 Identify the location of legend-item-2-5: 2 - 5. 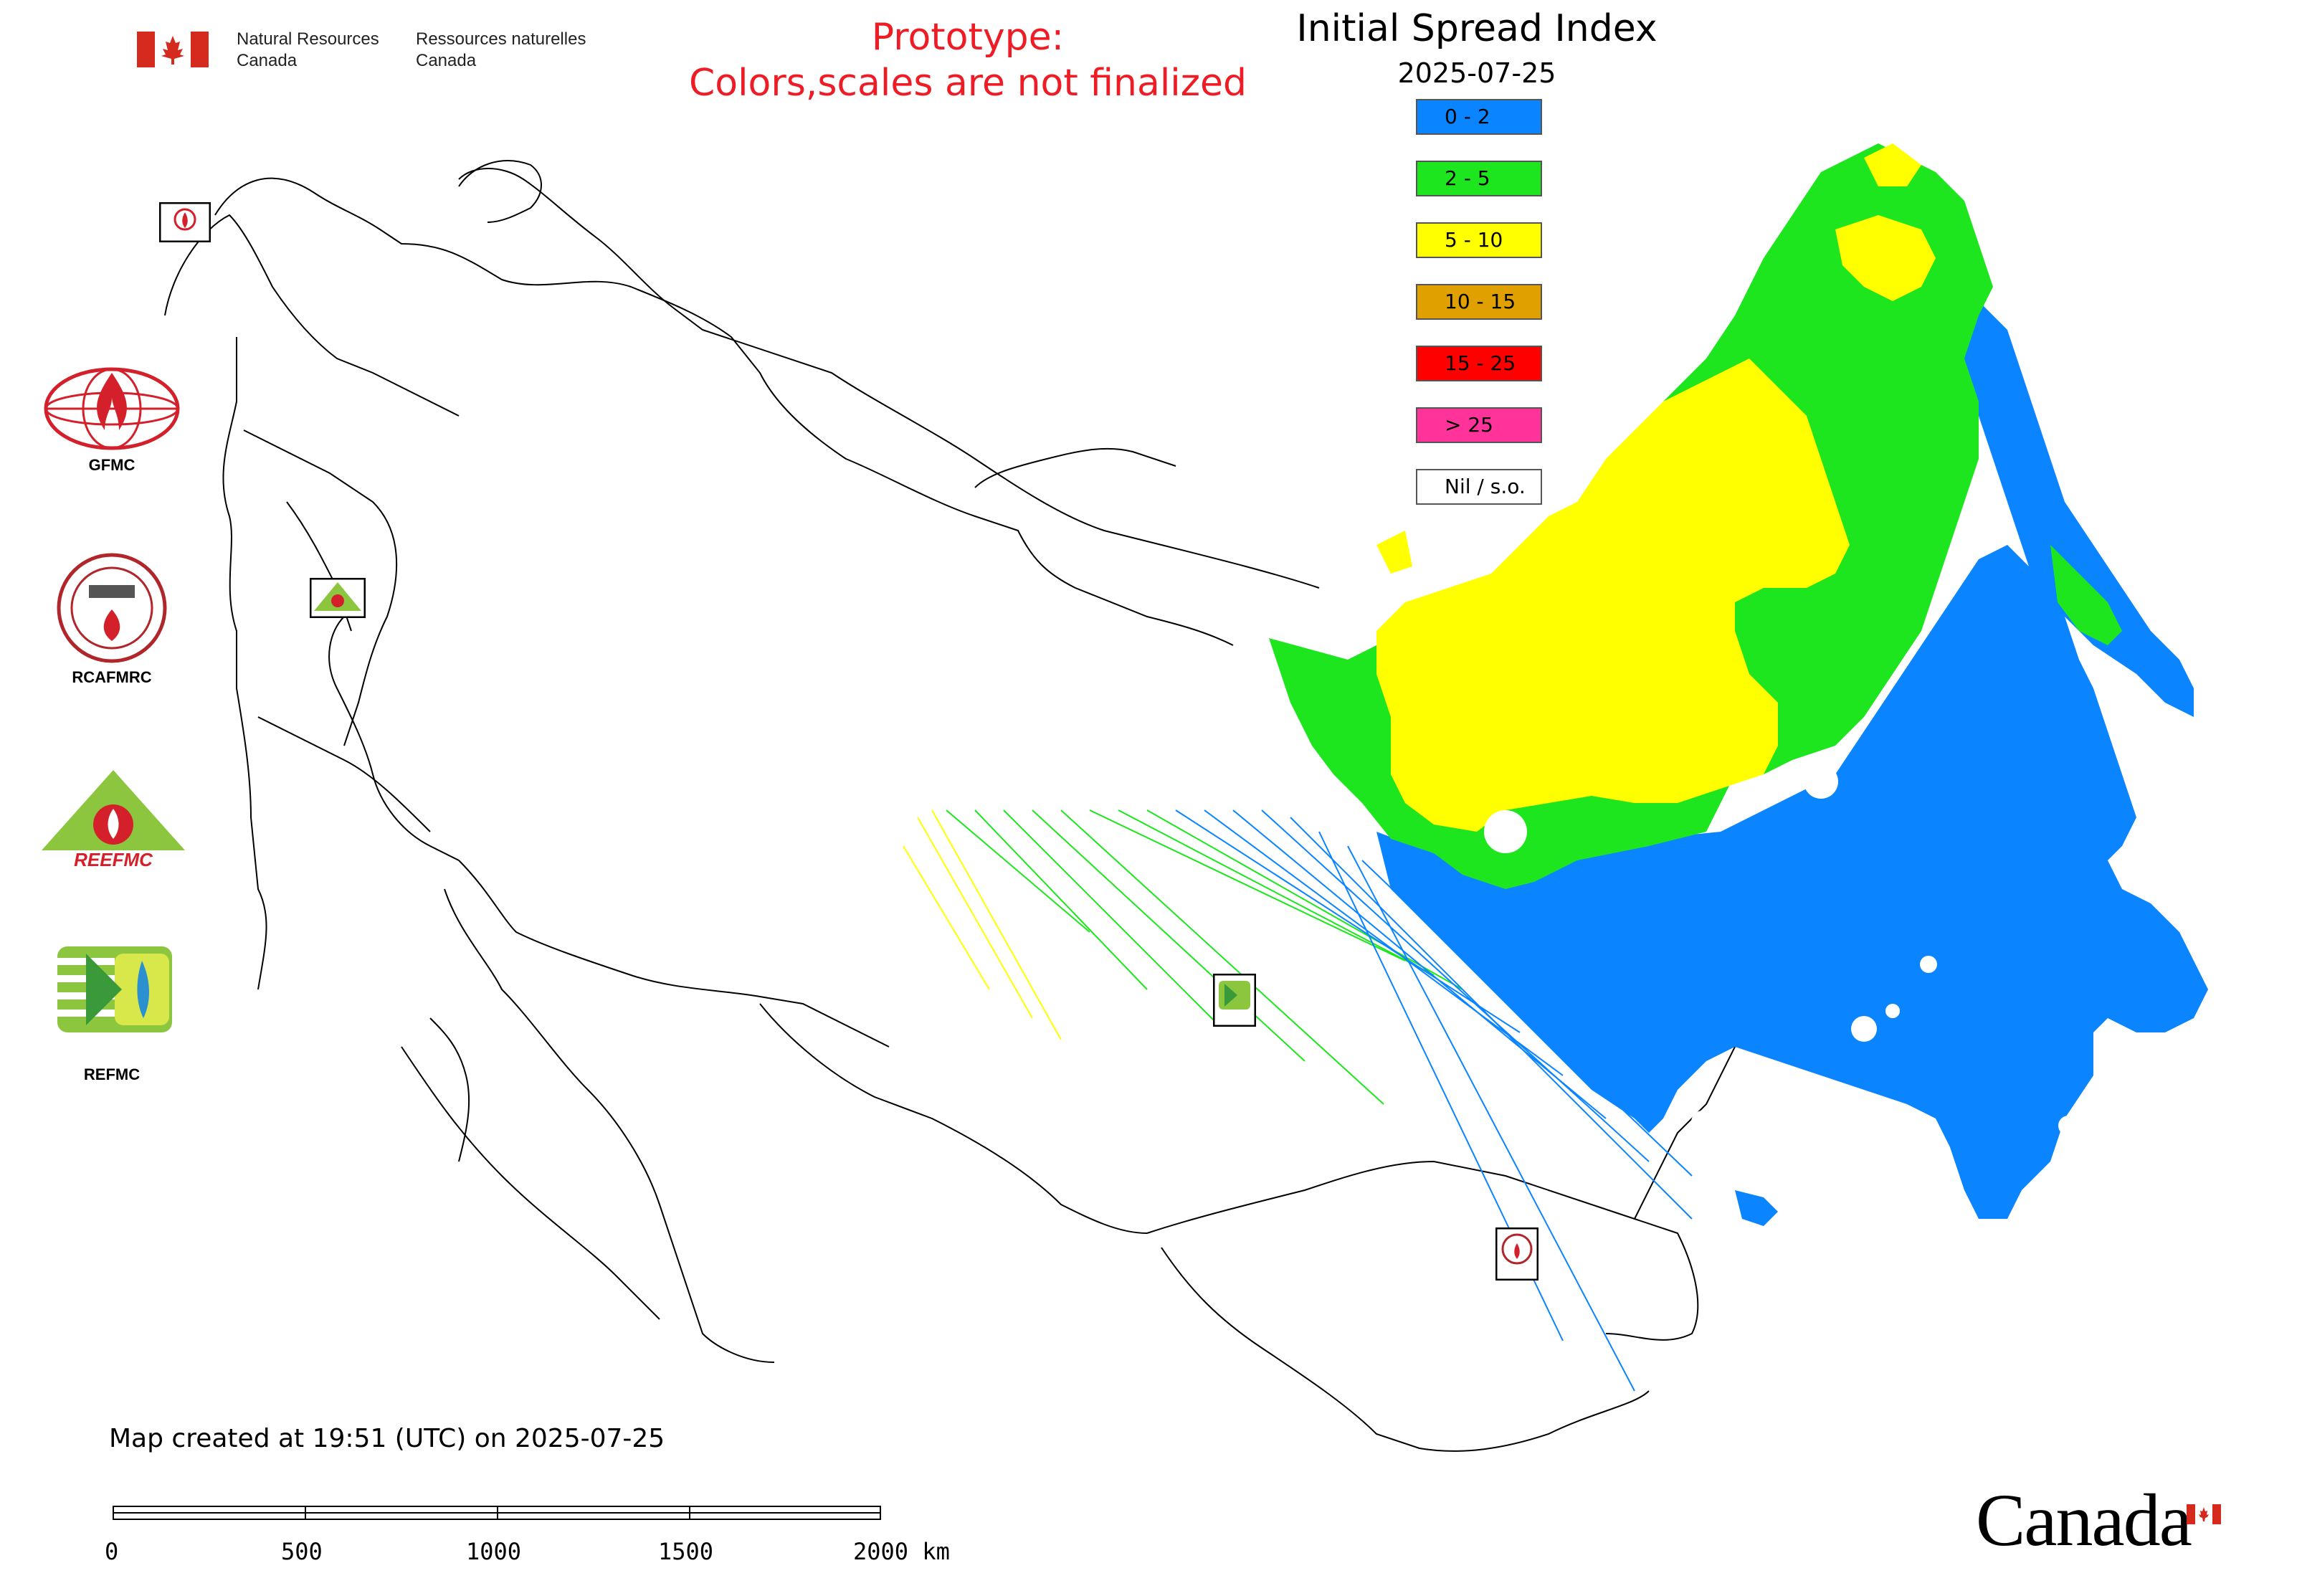
(1479, 178).